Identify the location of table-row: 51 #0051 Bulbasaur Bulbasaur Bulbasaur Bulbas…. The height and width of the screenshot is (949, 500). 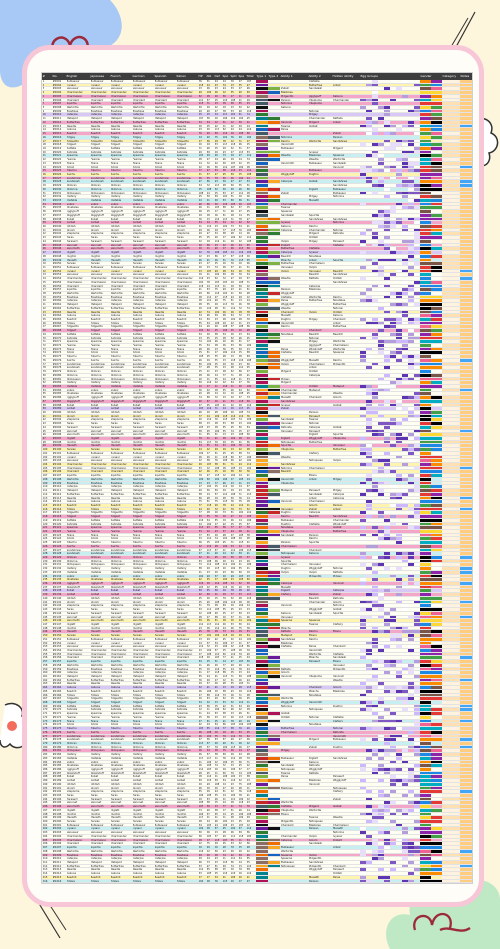
(257, 267).